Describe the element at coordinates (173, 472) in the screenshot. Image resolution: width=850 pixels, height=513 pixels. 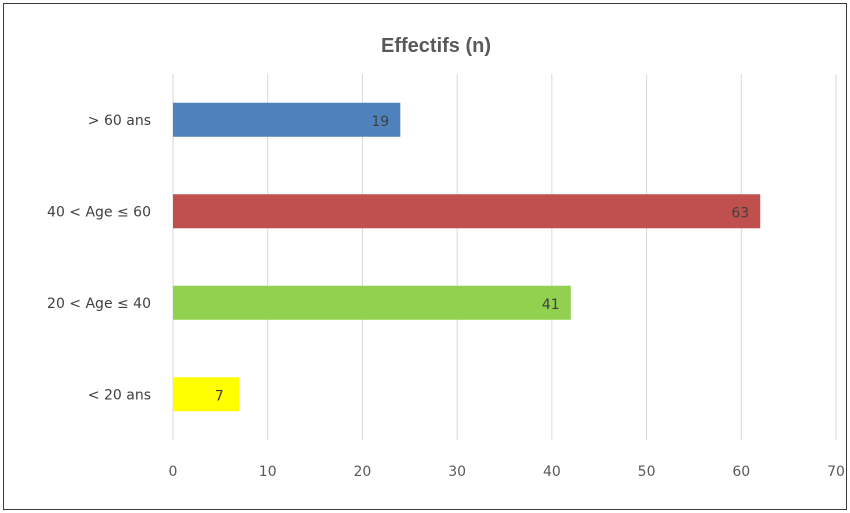
I see `x-tick-label: 0` at that location.